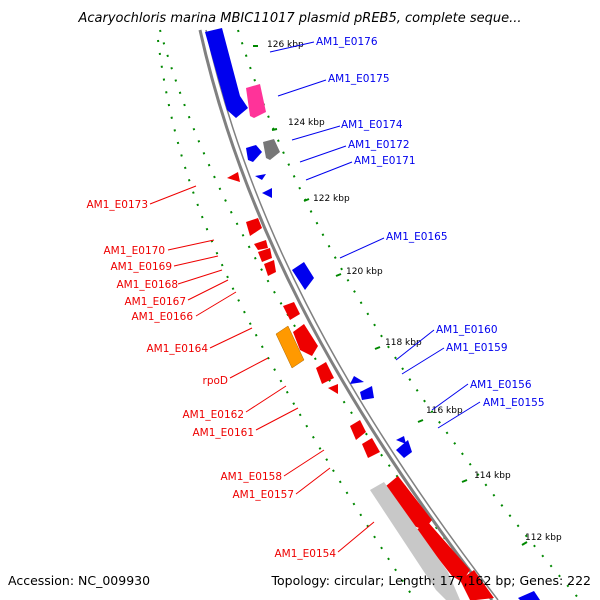  Describe the element at coordinates (147, 285) in the screenshot. I see `gene-label: AM1_E0168` at that location.